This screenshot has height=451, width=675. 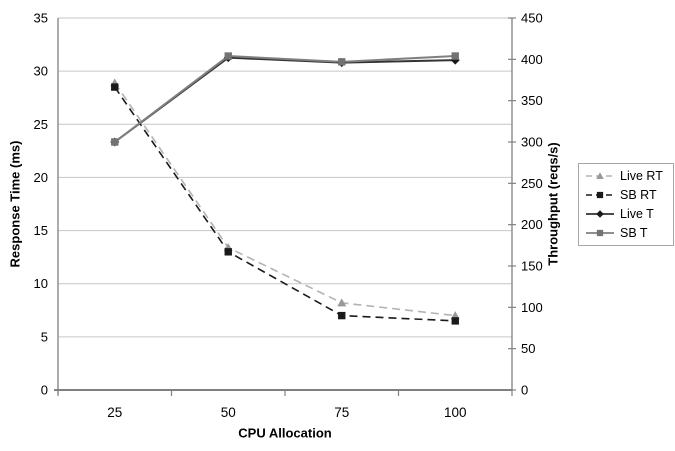 What do you see at coordinates (15, 204) in the screenshot?
I see `left-axis-title: Response Time (ms)` at bounding box center [15, 204].